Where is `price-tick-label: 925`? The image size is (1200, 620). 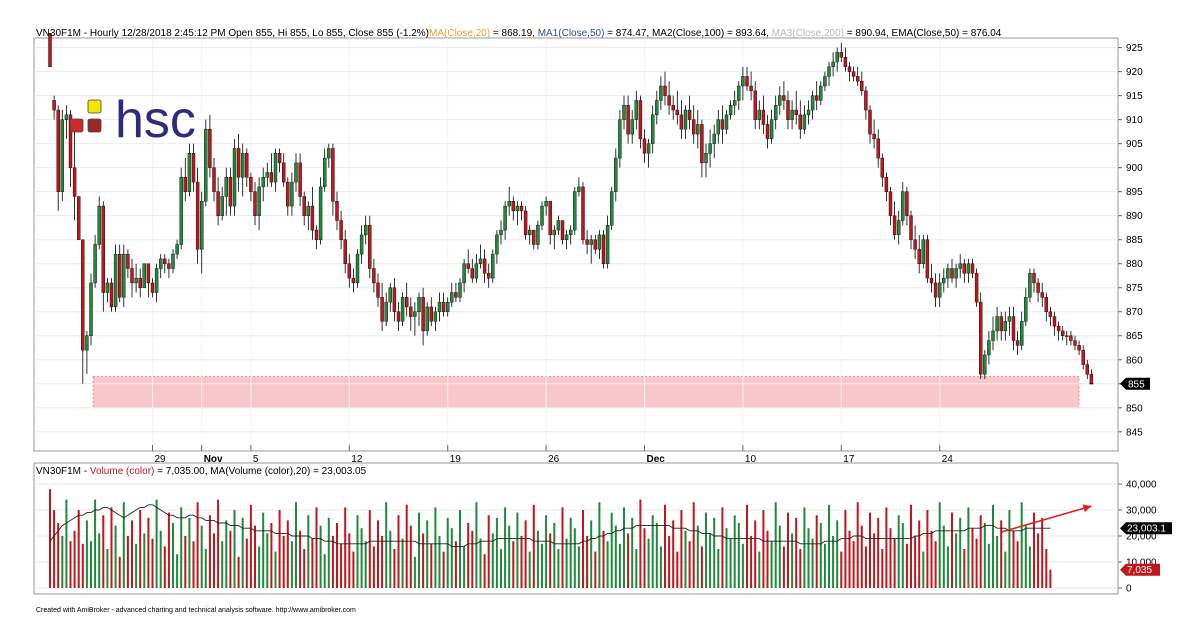 price-tick-label: 925 is located at coordinates (1134, 48).